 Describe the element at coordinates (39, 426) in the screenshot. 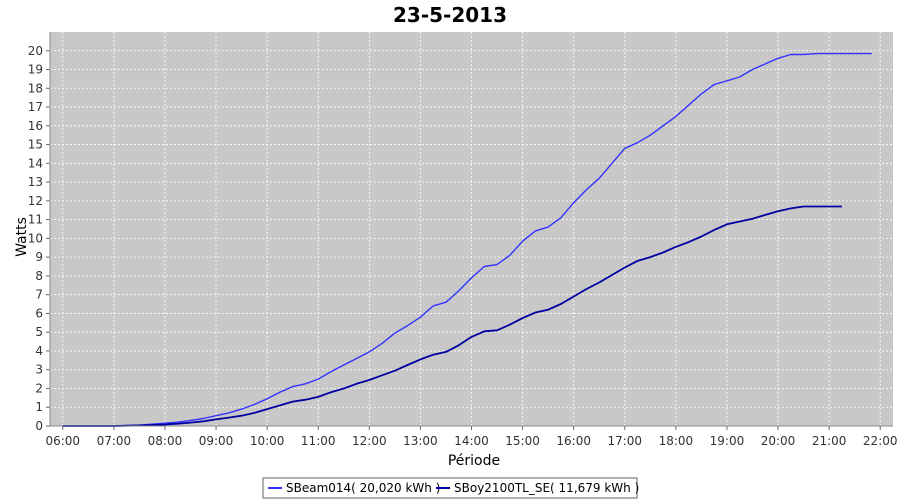

I see `y-tick-label: 0` at that location.